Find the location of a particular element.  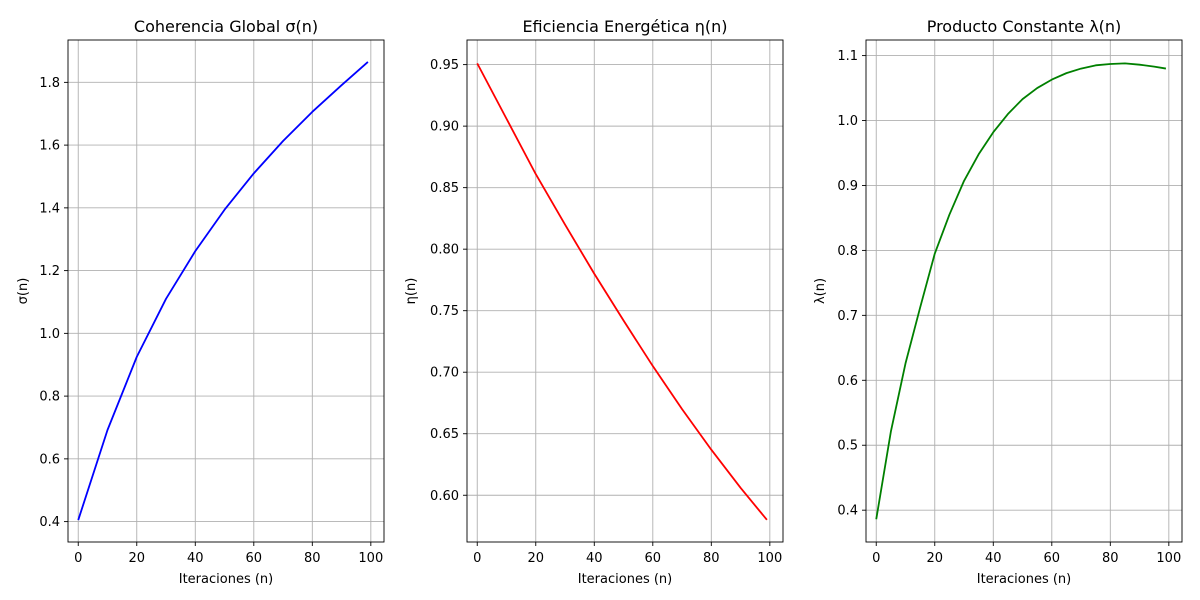

chart-title: Producto Constante λ(n) is located at coordinates (1024, 26).